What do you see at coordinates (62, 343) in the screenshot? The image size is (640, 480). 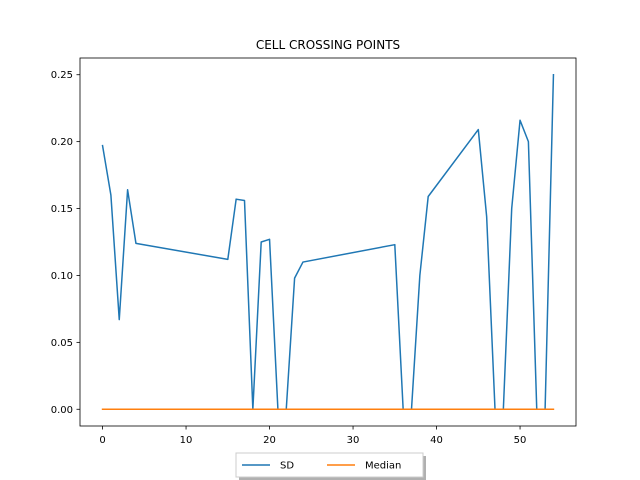 I see `y-tick-label: 0.05` at bounding box center [62, 343].